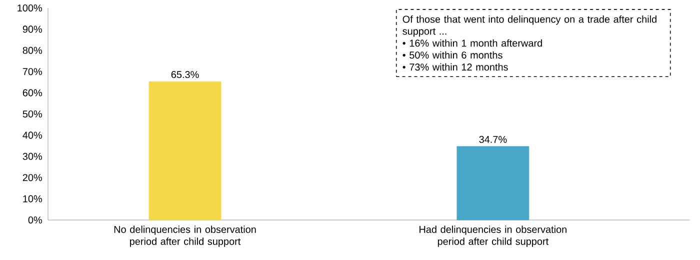 This screenshot has height=260, width=700. Describe the element at coordinates (493, 236) in the screenshot. I see `x-tick-label: Had delinquencies in observation period after child support` at that location.